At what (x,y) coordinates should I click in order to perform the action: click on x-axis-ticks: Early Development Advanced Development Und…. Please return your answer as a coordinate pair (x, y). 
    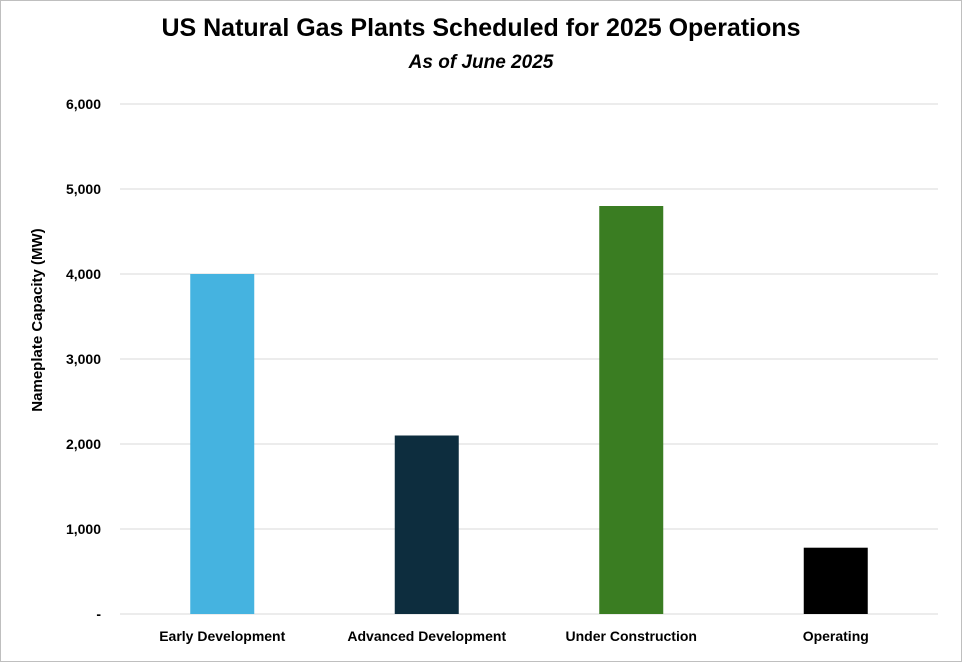
    Looking at the image, I should click on (514, 636).